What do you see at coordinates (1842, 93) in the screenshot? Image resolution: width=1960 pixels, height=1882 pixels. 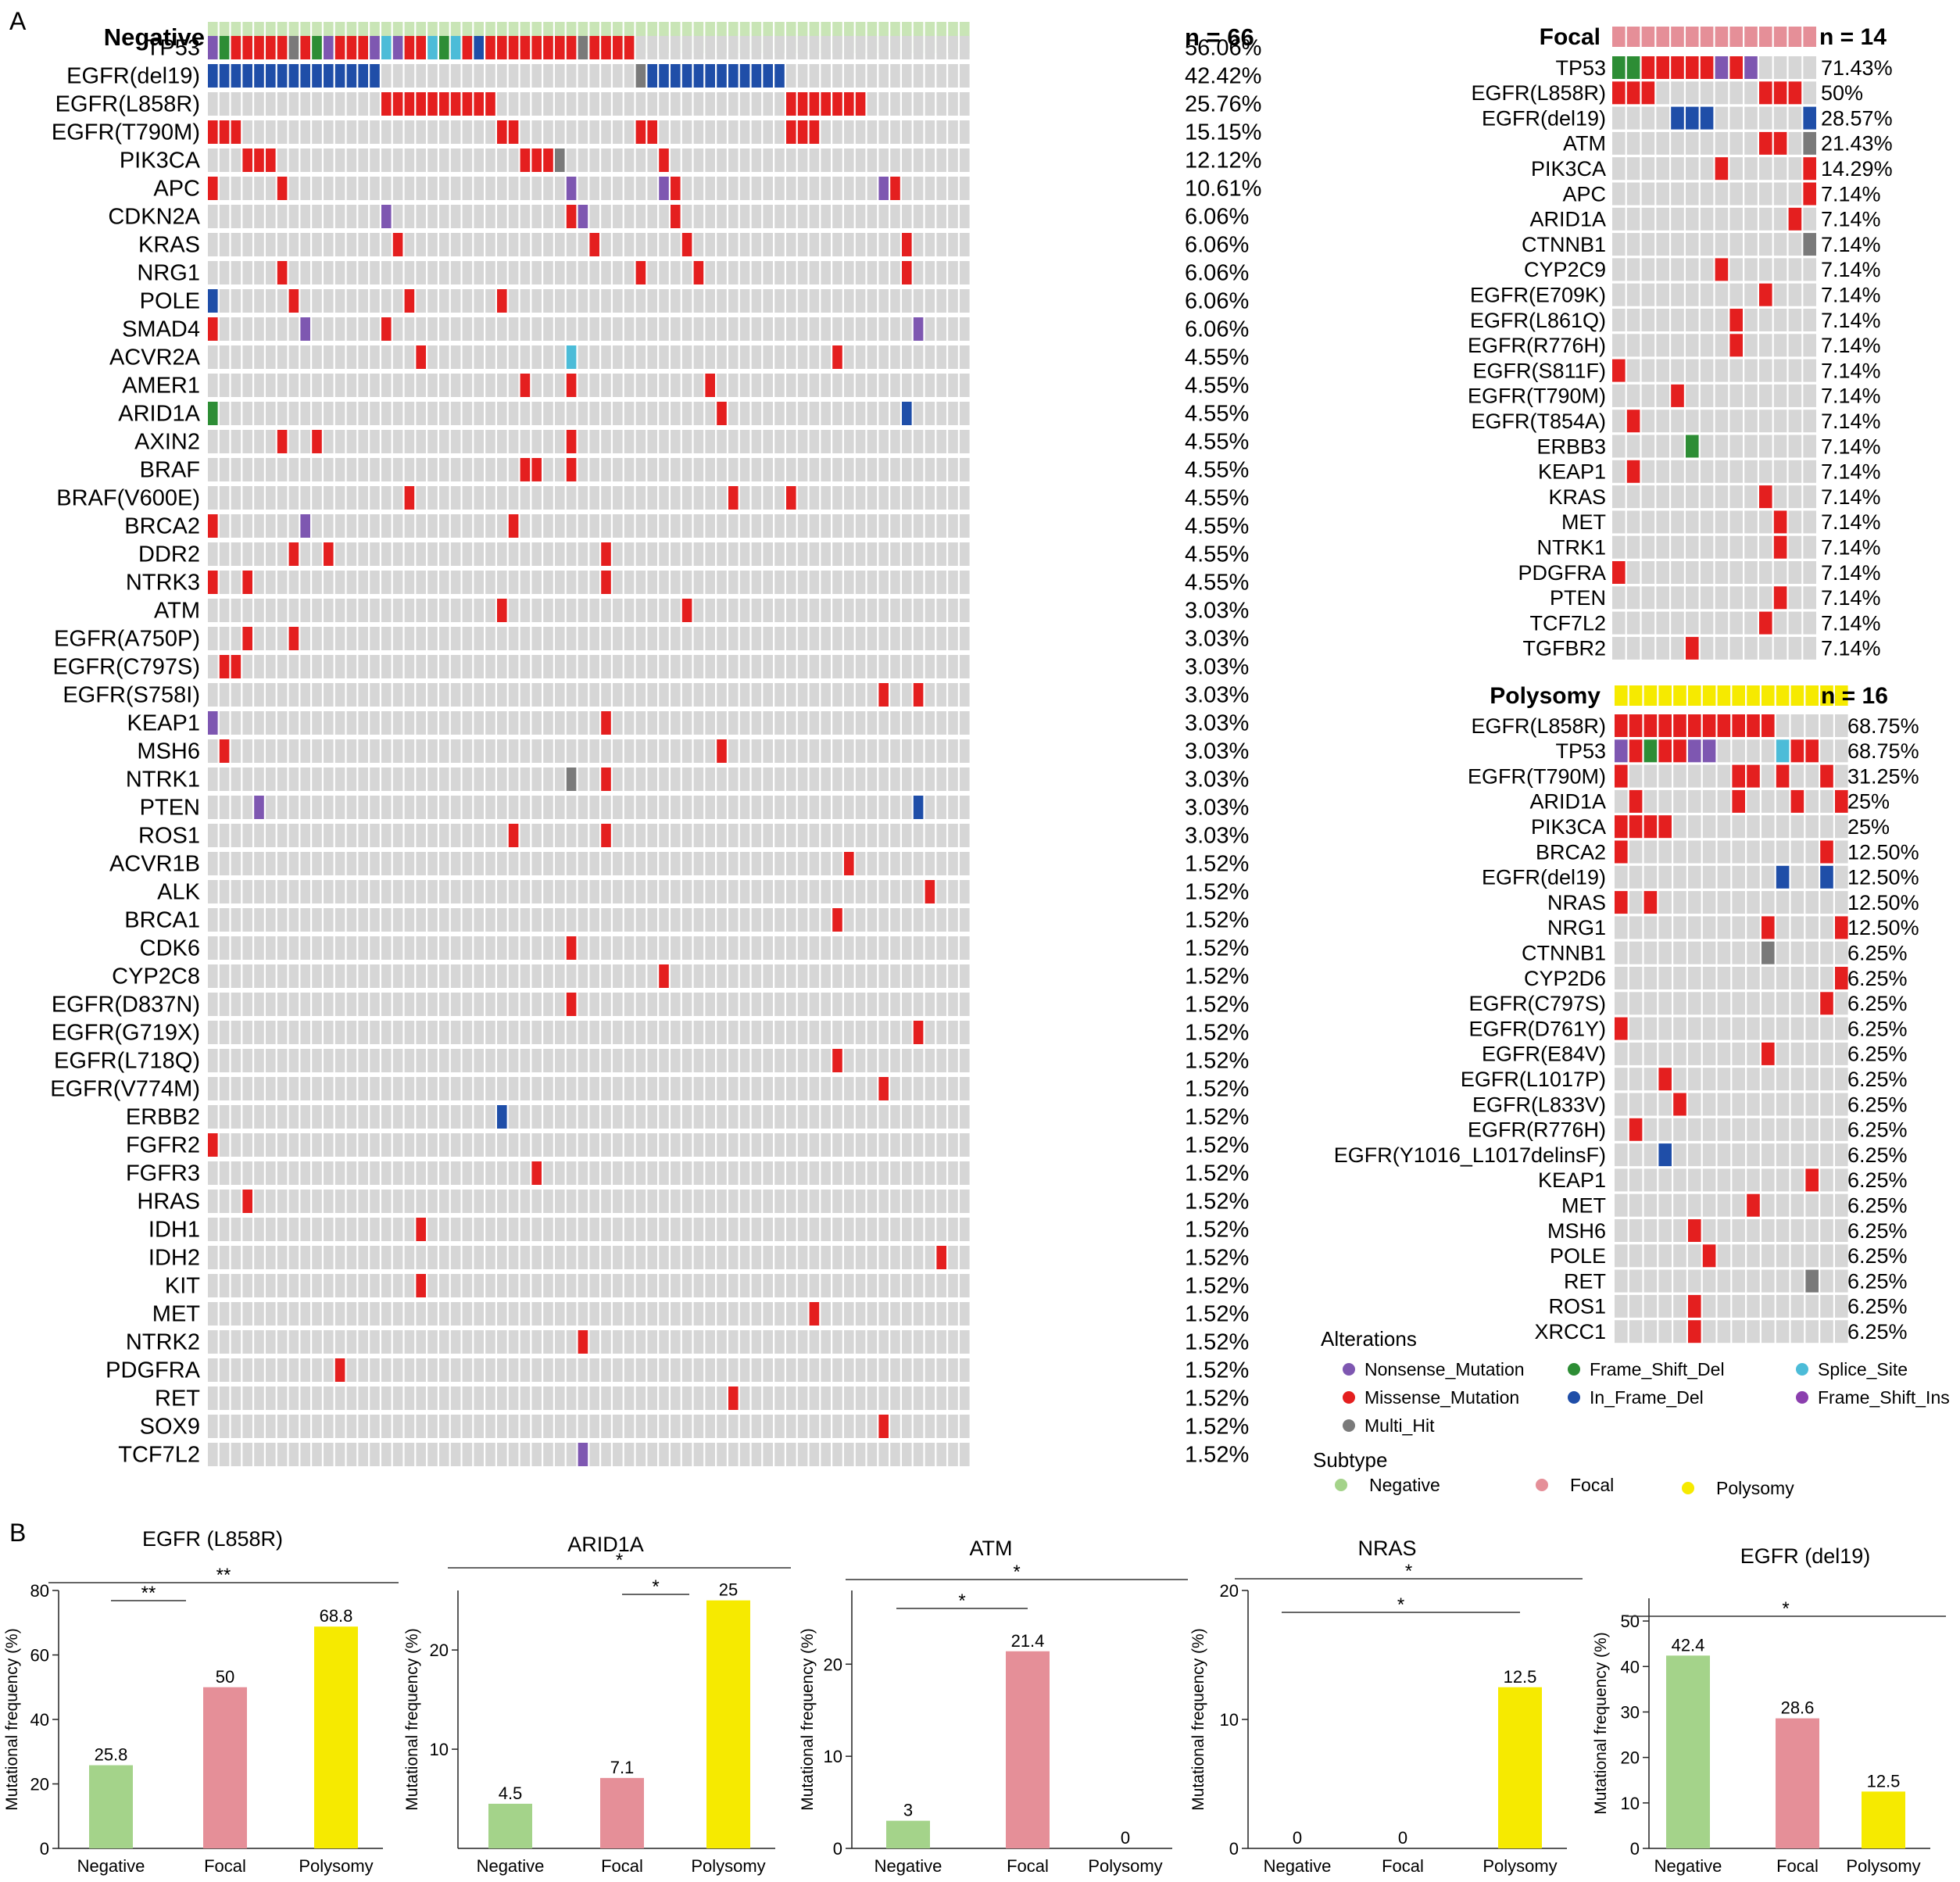 I see `mutation-frequency-label: 50%` at bounding box center [1842, 93].